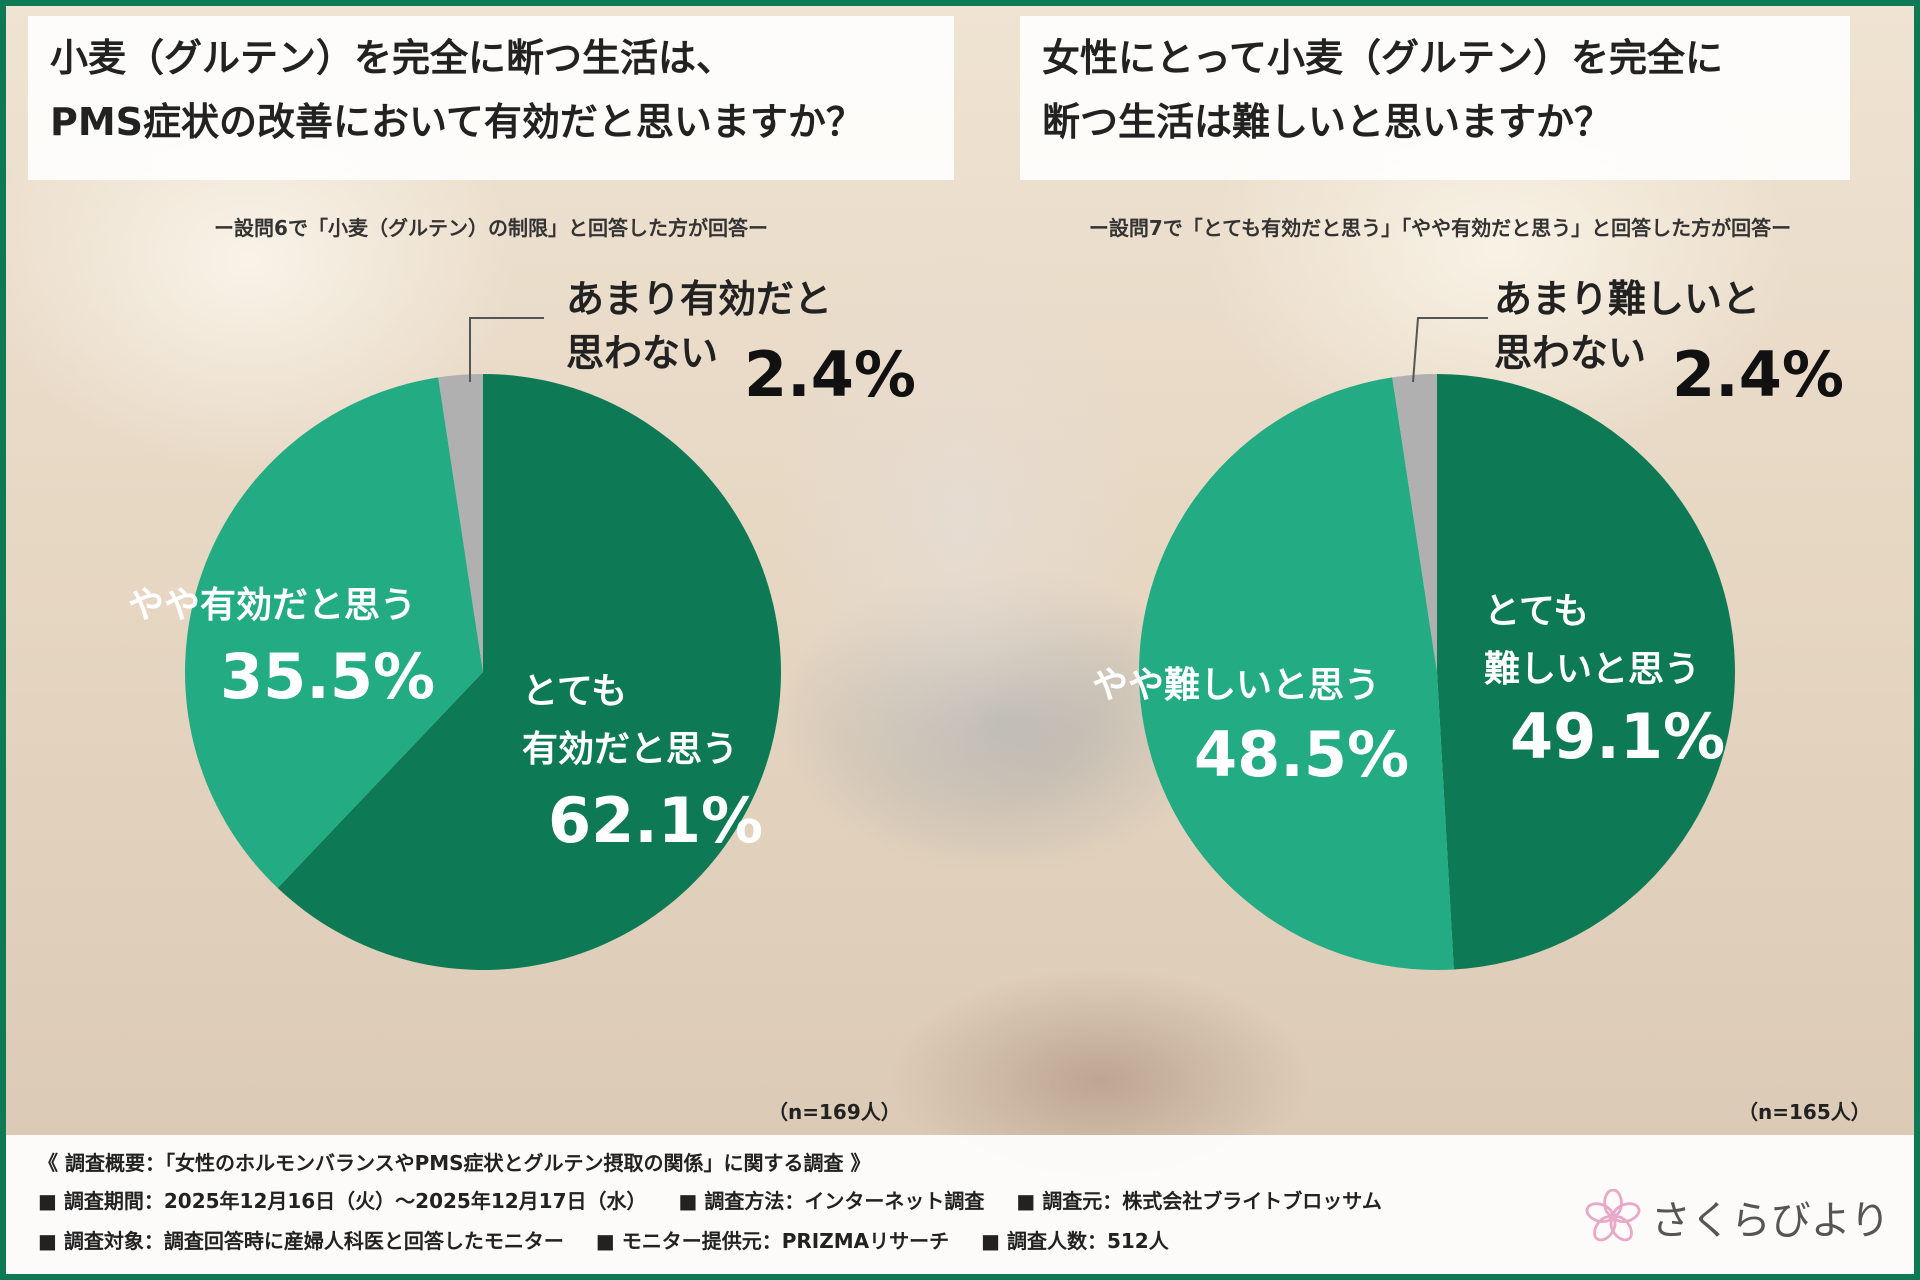 The width and height of the screenshot is (1920, 1280). I want to click on footer-method: ■ 調査方法：インターネット調査, so click(831, 1201).